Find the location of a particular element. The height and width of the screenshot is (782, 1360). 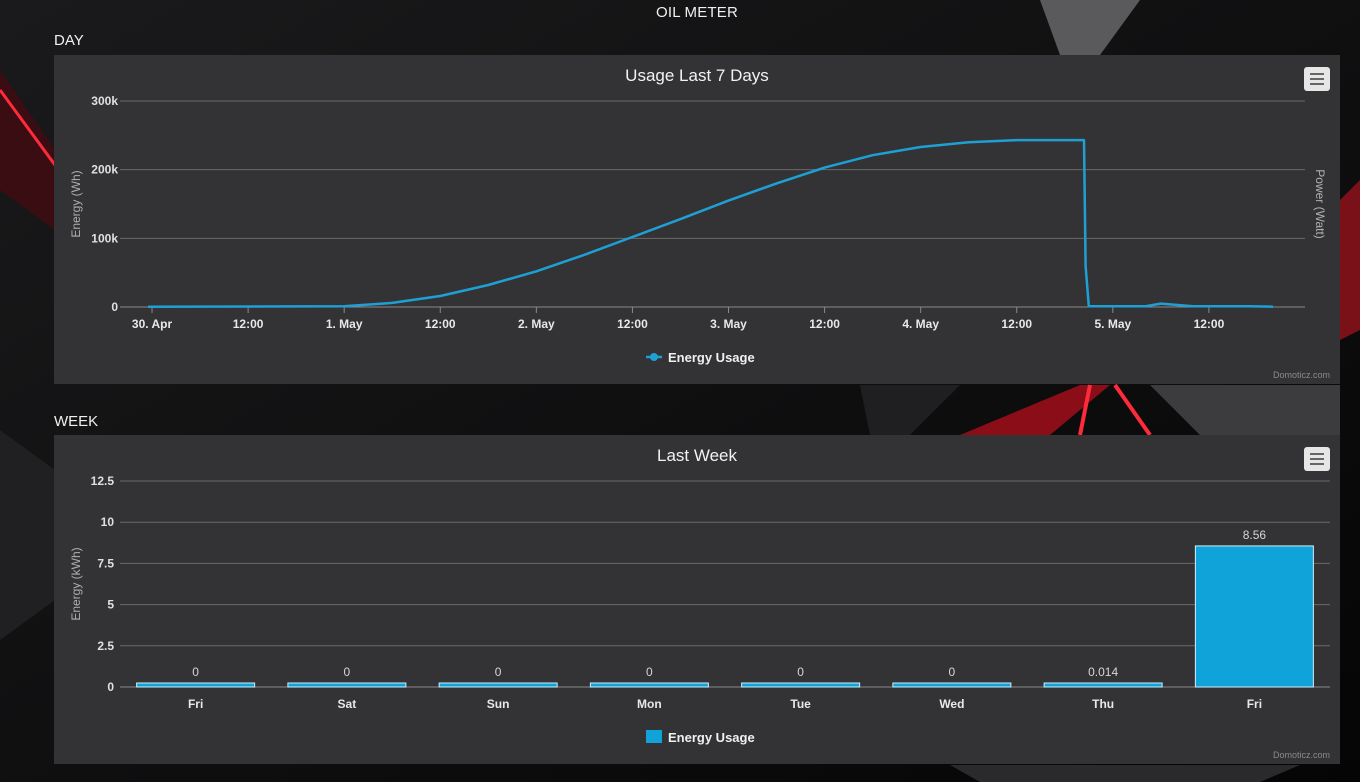

week-chart-menu-button is located at coordinates (1317, 459).